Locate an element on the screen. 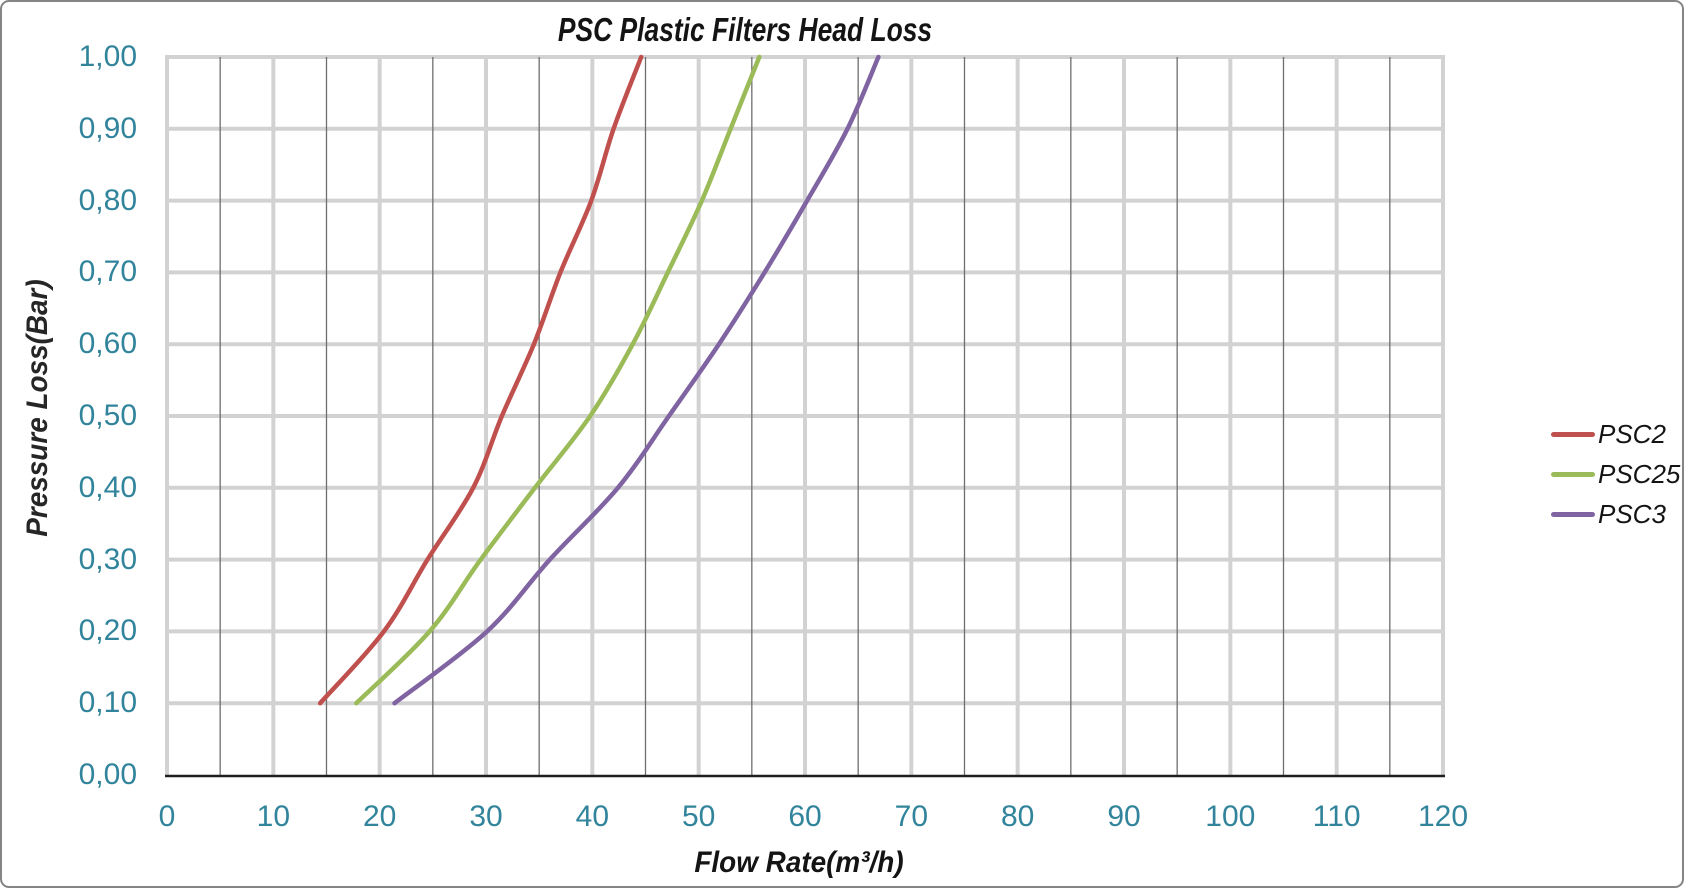 This screenshot has height=888, width=1684. x-tick-label: 50 is located at coordinates (698, 816).